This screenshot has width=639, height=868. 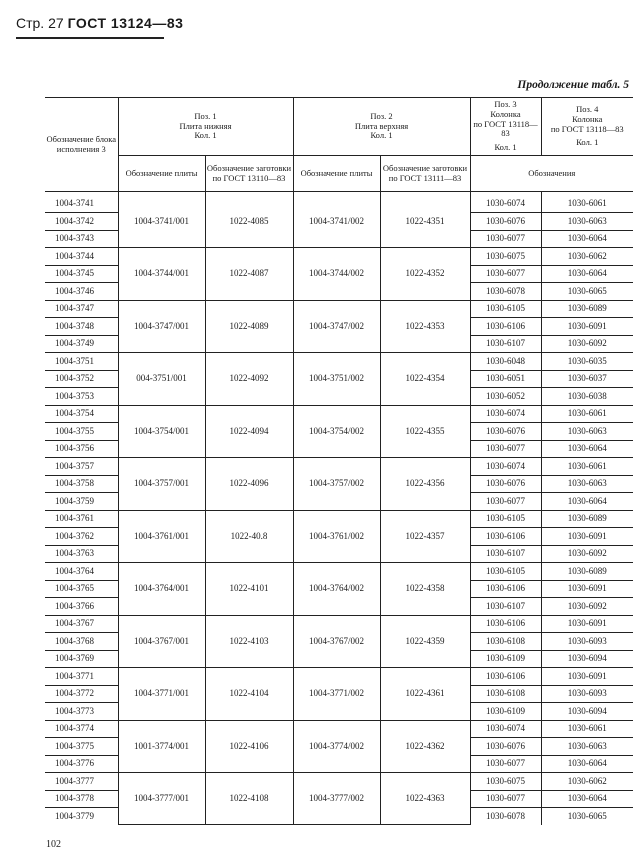 I want to click on lower-plate-blank-cell: 1022-4101, so click(x=249, y=589).